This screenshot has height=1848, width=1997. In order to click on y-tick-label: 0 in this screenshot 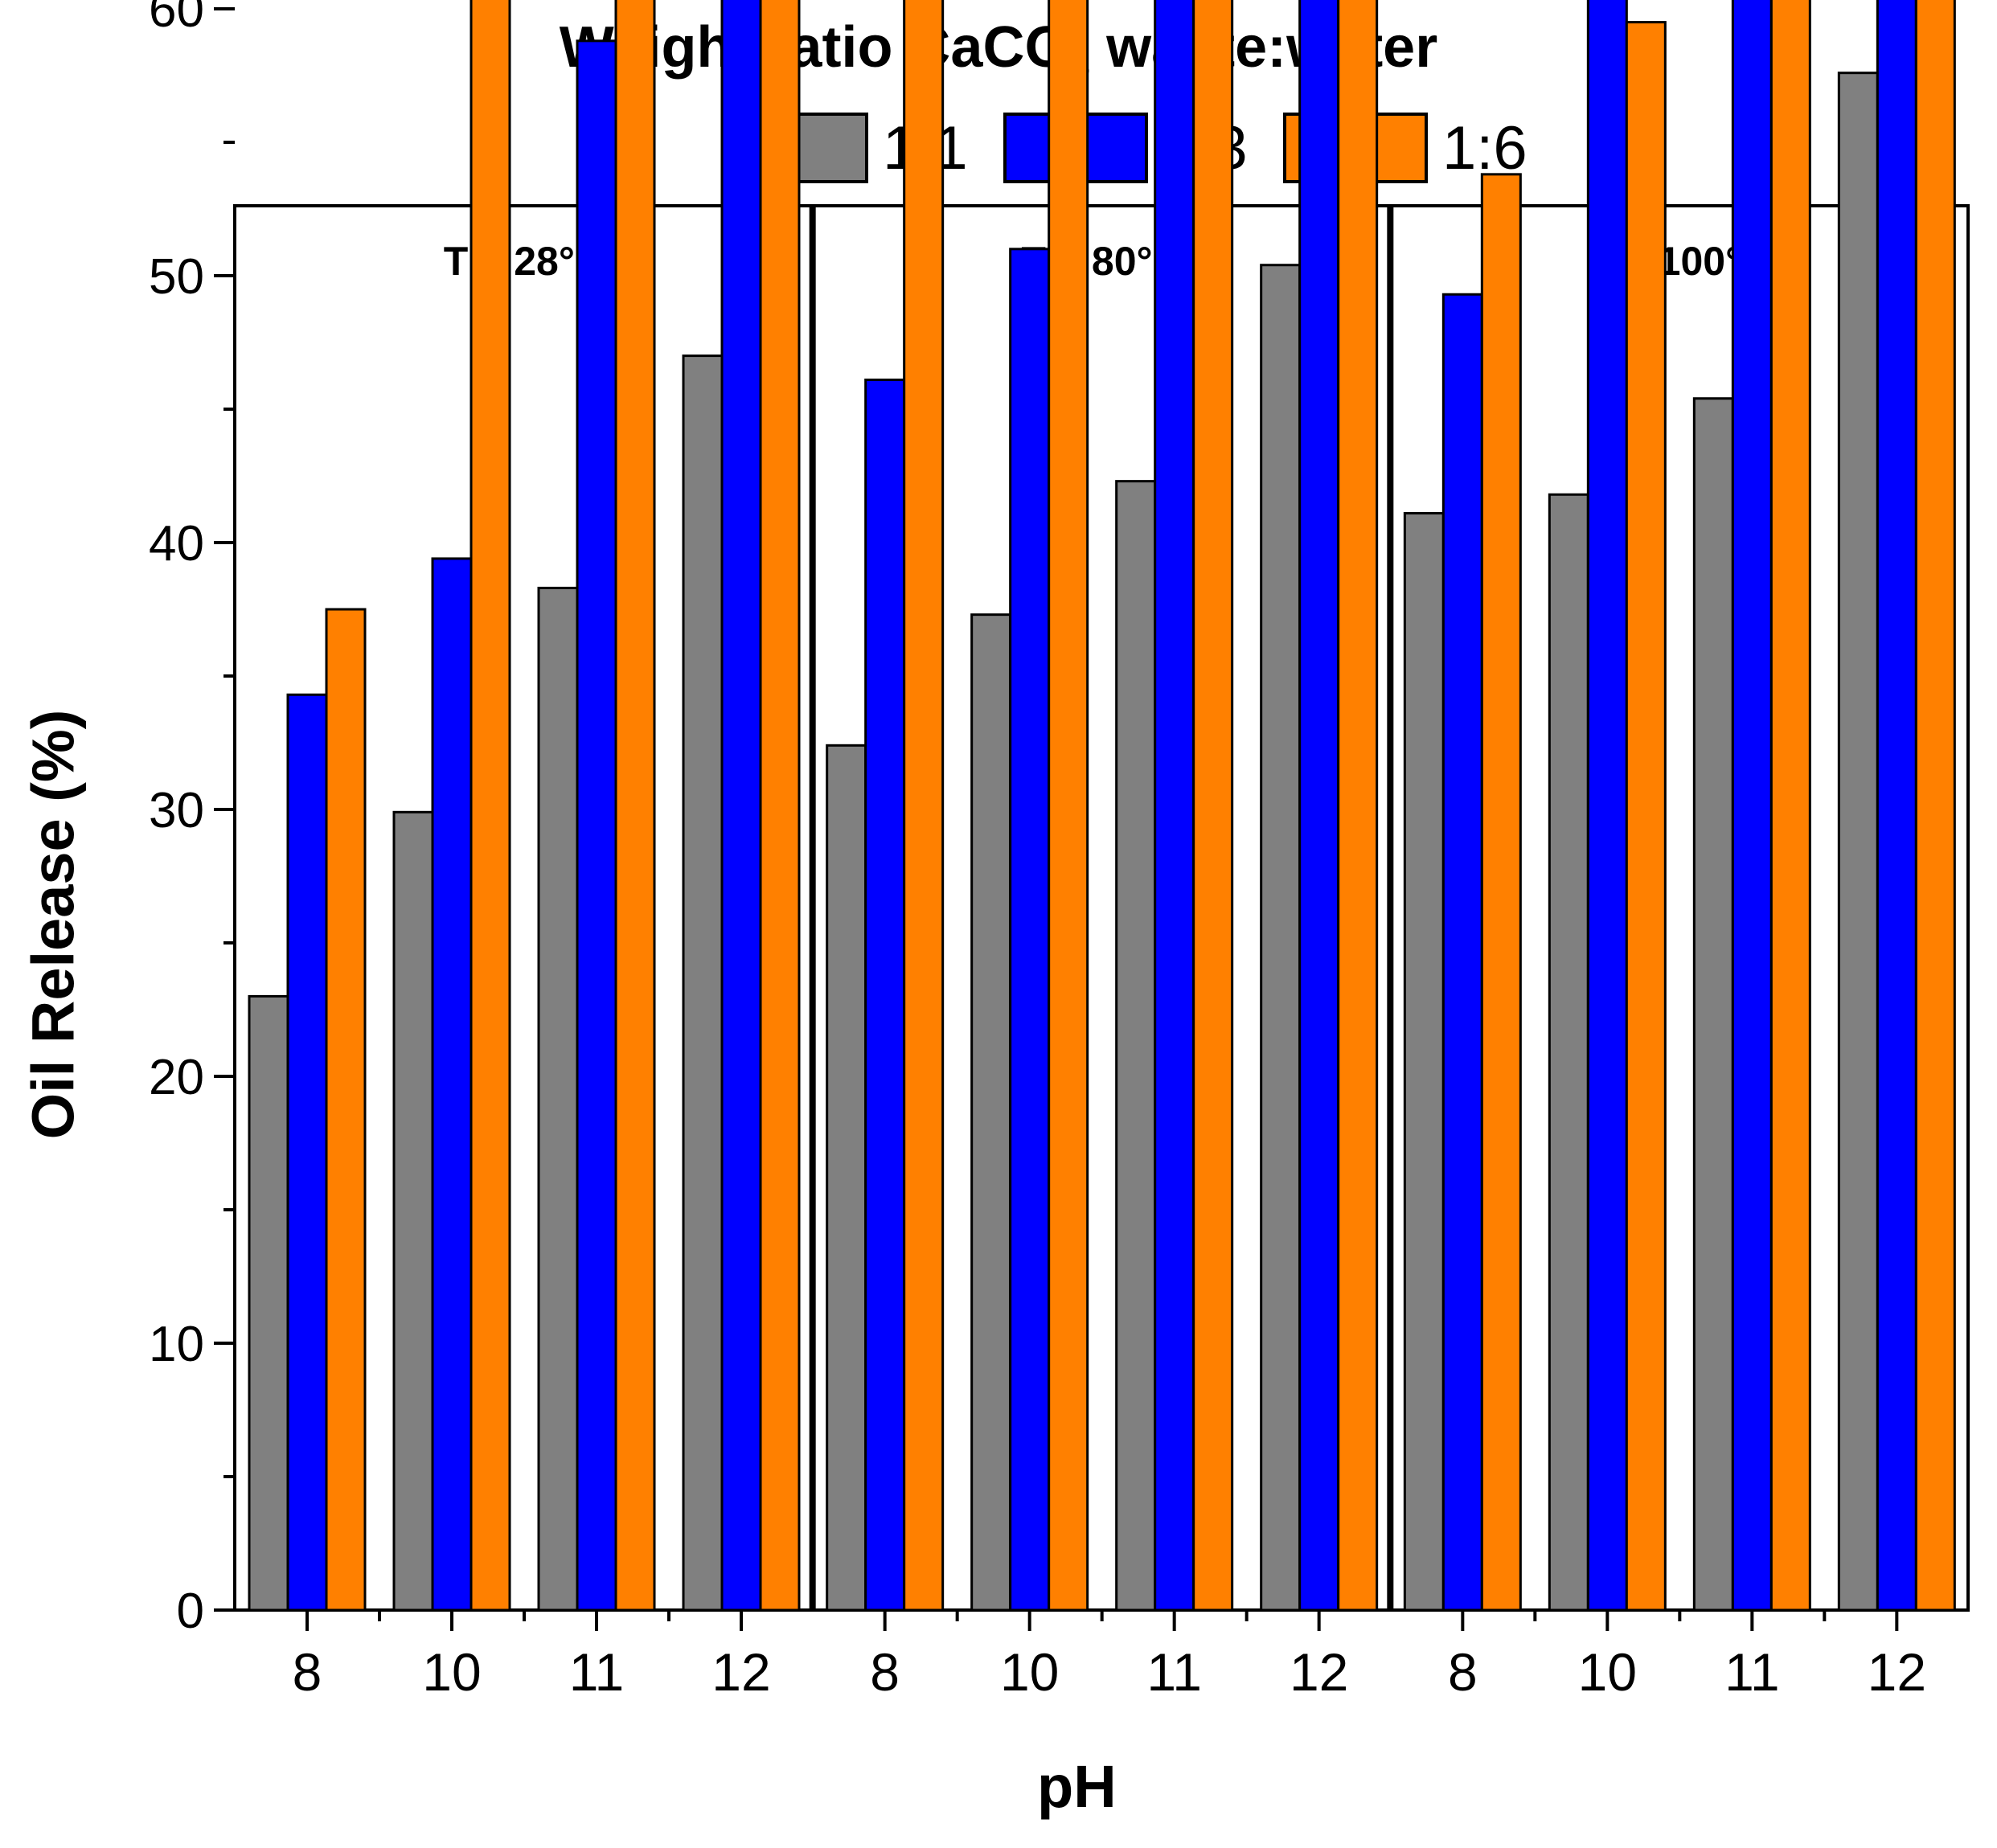, I will do `click(190, 1611)`.